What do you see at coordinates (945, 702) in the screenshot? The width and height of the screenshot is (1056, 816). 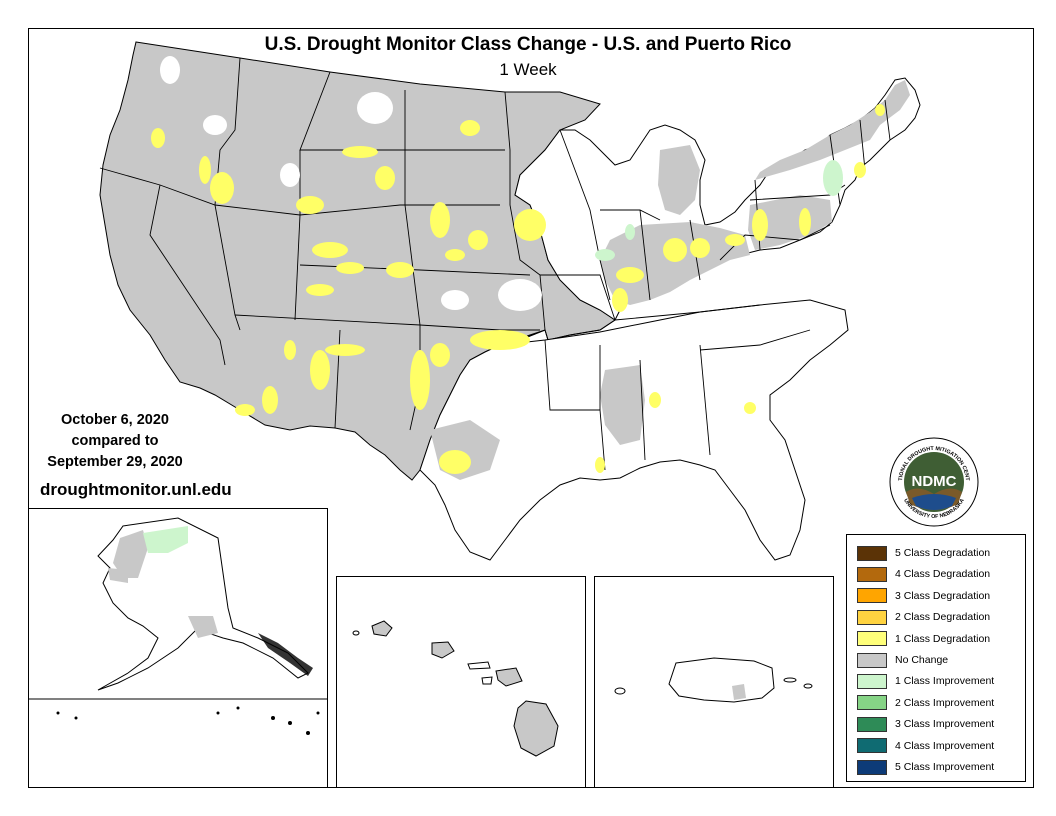 I see `legend-label: 2 Class Improvement` at bounding box center [945, 702].